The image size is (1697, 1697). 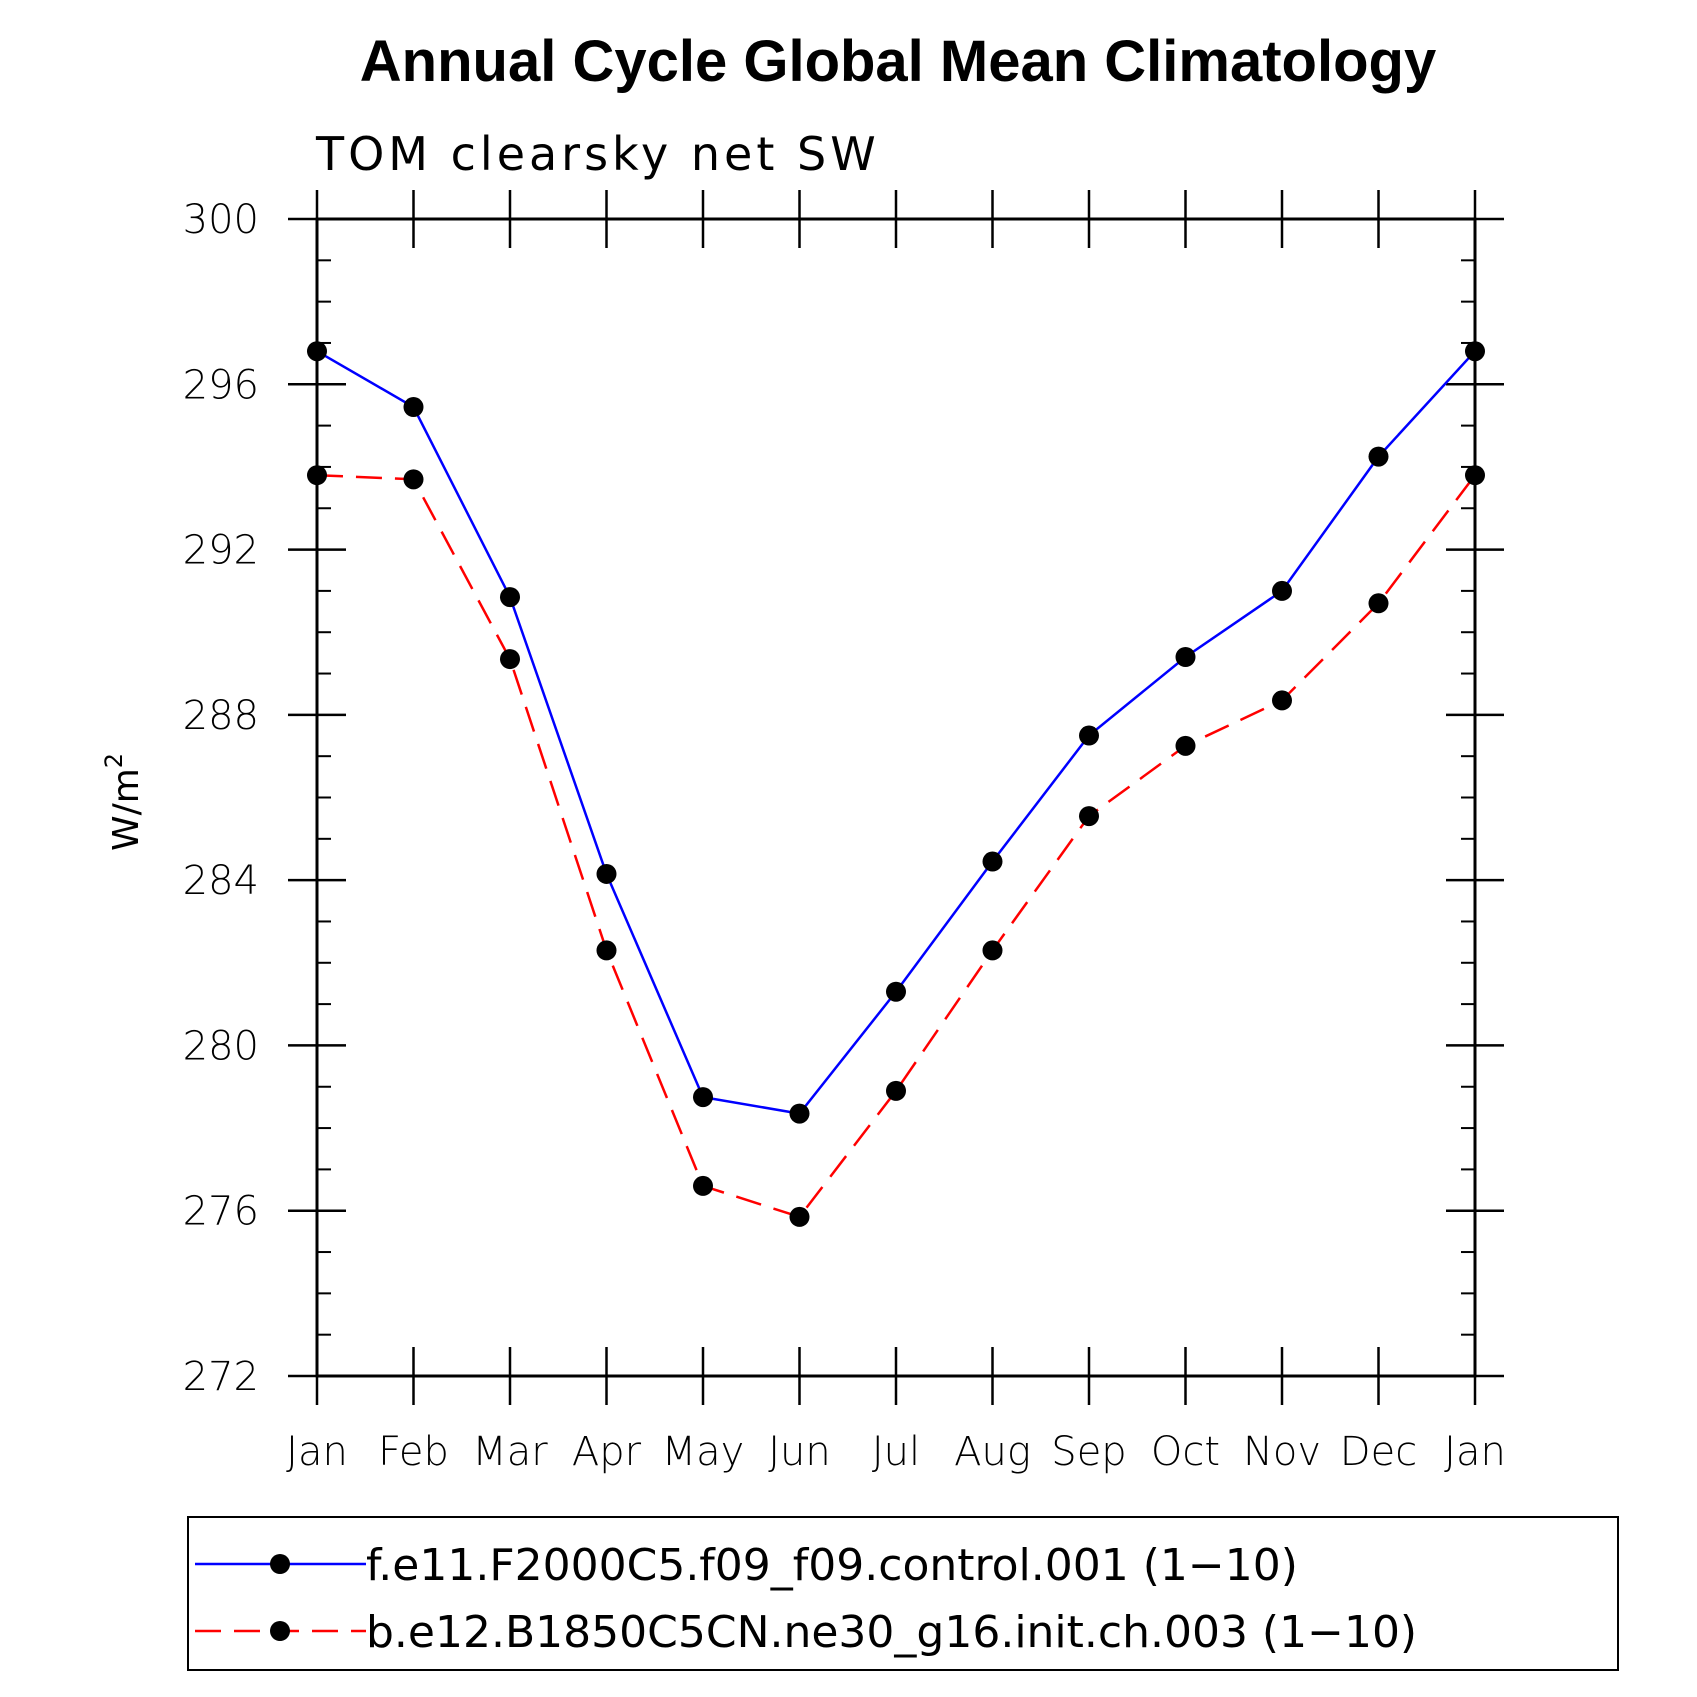 I want to click on x-axis-tick-labels: Jan Feb Mar Apr May Jun Jul Aug Sep Oct Nov Dec Jan, so click(x=896, y=1452).